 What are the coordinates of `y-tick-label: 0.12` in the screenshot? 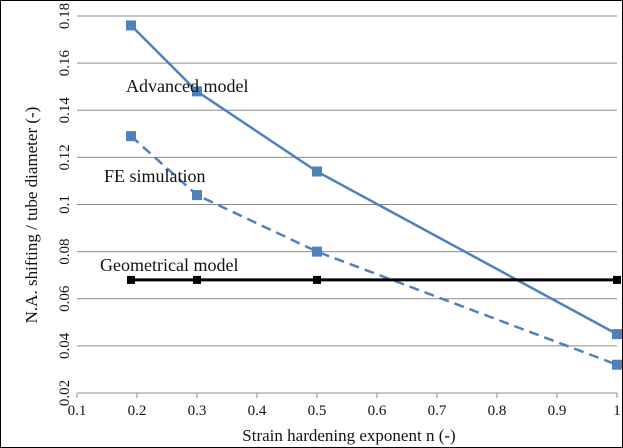 It's located at (65, 157).